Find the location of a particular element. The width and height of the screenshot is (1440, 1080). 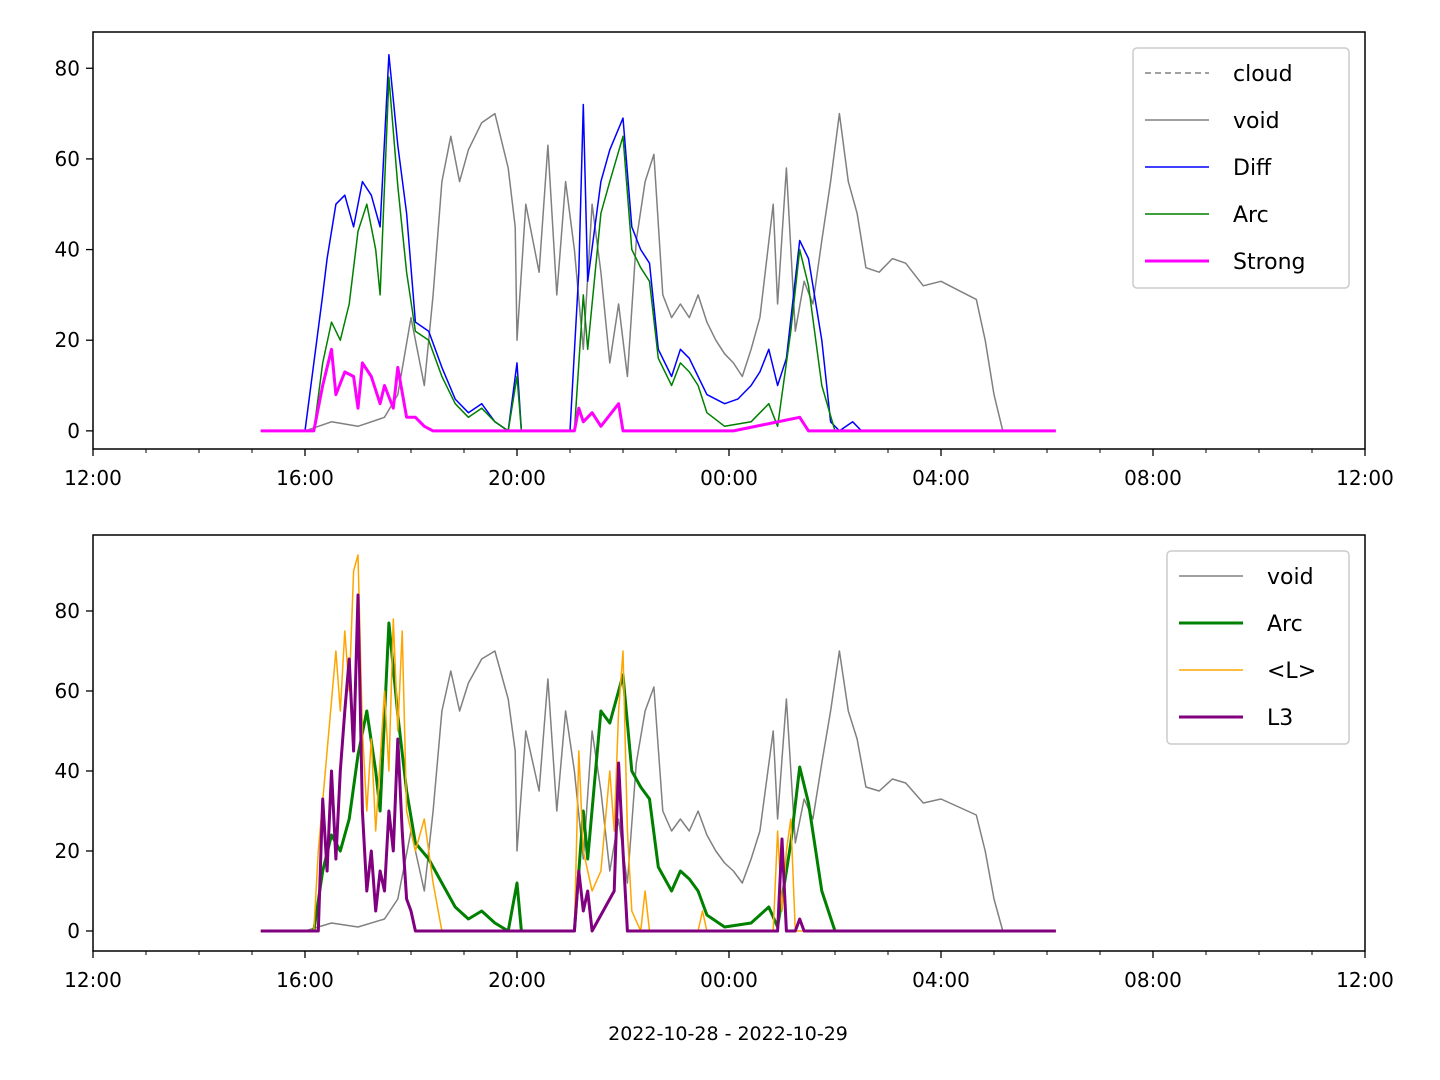

legend-label: <L> is located at coordinates (1291, 671).